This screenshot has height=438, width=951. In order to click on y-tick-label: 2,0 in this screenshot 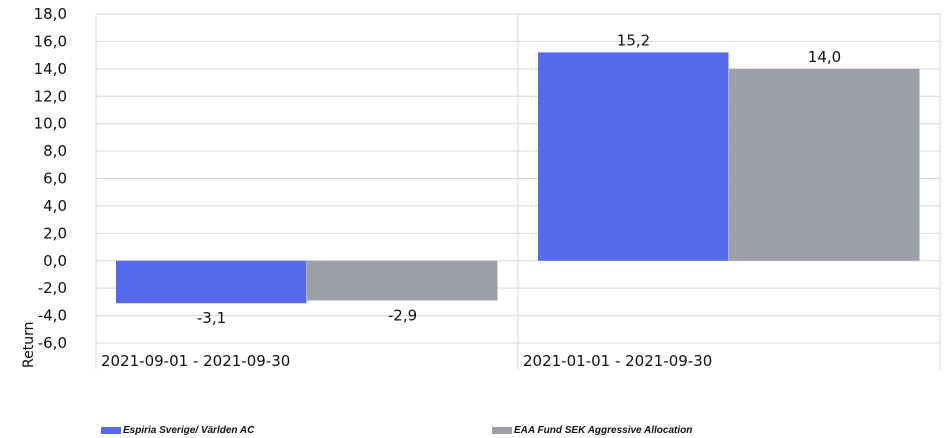, I will do `click(55, 233)`.